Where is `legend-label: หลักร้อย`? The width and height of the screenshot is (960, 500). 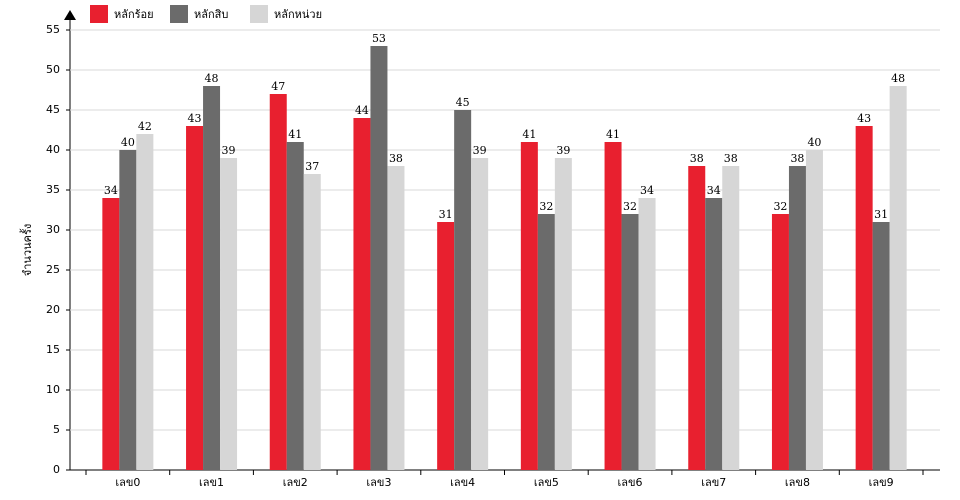 legend-label: หลักร้อย is located at coordinates (134, 14).